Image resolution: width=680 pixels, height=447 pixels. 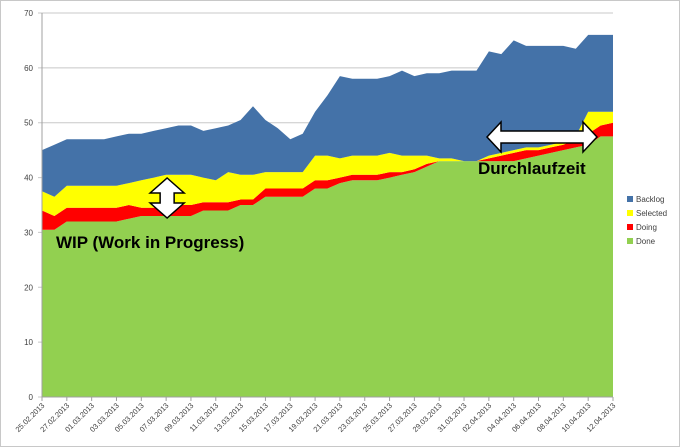 What do you see at coordinates (630, 199) in the screenshot?
I see `legend-swatch-backlog` at bounding box center [630, 199].